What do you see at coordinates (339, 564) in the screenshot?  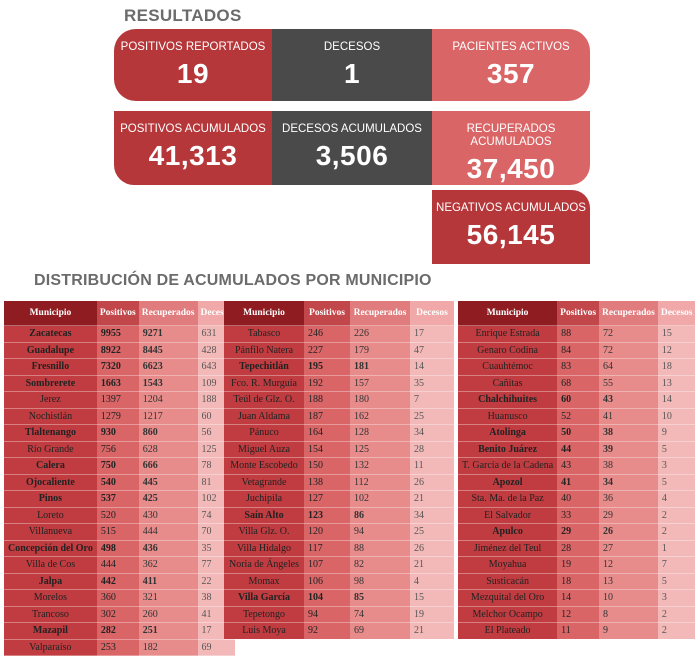 I see `table-row: Noria de Ángeles 107 82 21` at bounding box center [339, 564].